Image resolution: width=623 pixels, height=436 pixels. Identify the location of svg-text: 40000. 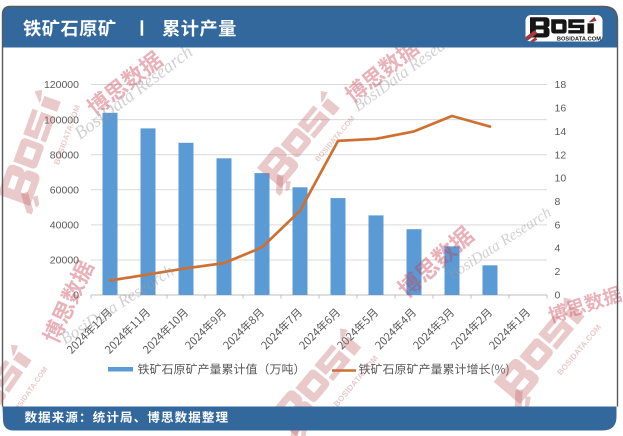
(64, 226).